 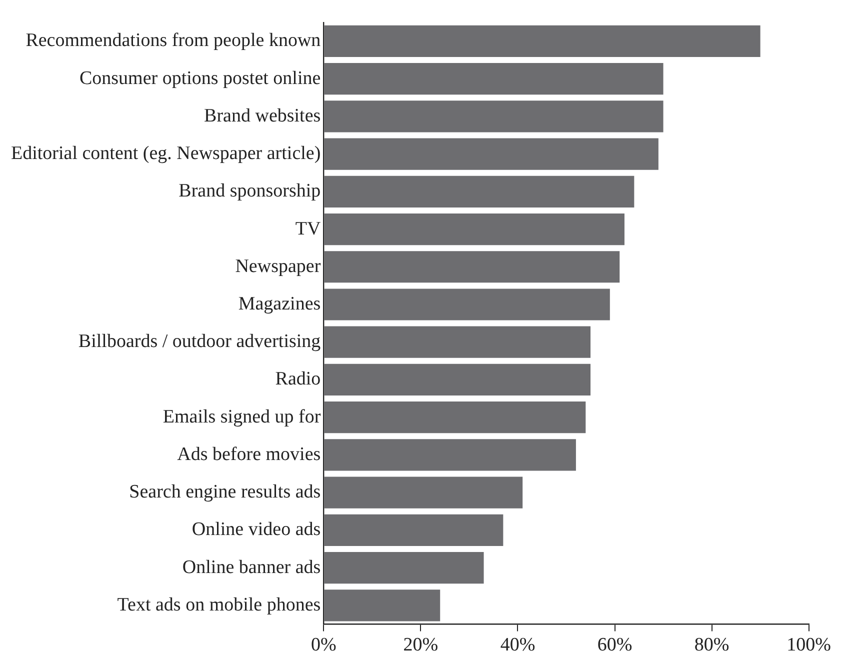 What do you see at coordinates (256, 529) in the screenshot?
I see `y-tick-label: Online video ads` at bounding box center [256, 529].